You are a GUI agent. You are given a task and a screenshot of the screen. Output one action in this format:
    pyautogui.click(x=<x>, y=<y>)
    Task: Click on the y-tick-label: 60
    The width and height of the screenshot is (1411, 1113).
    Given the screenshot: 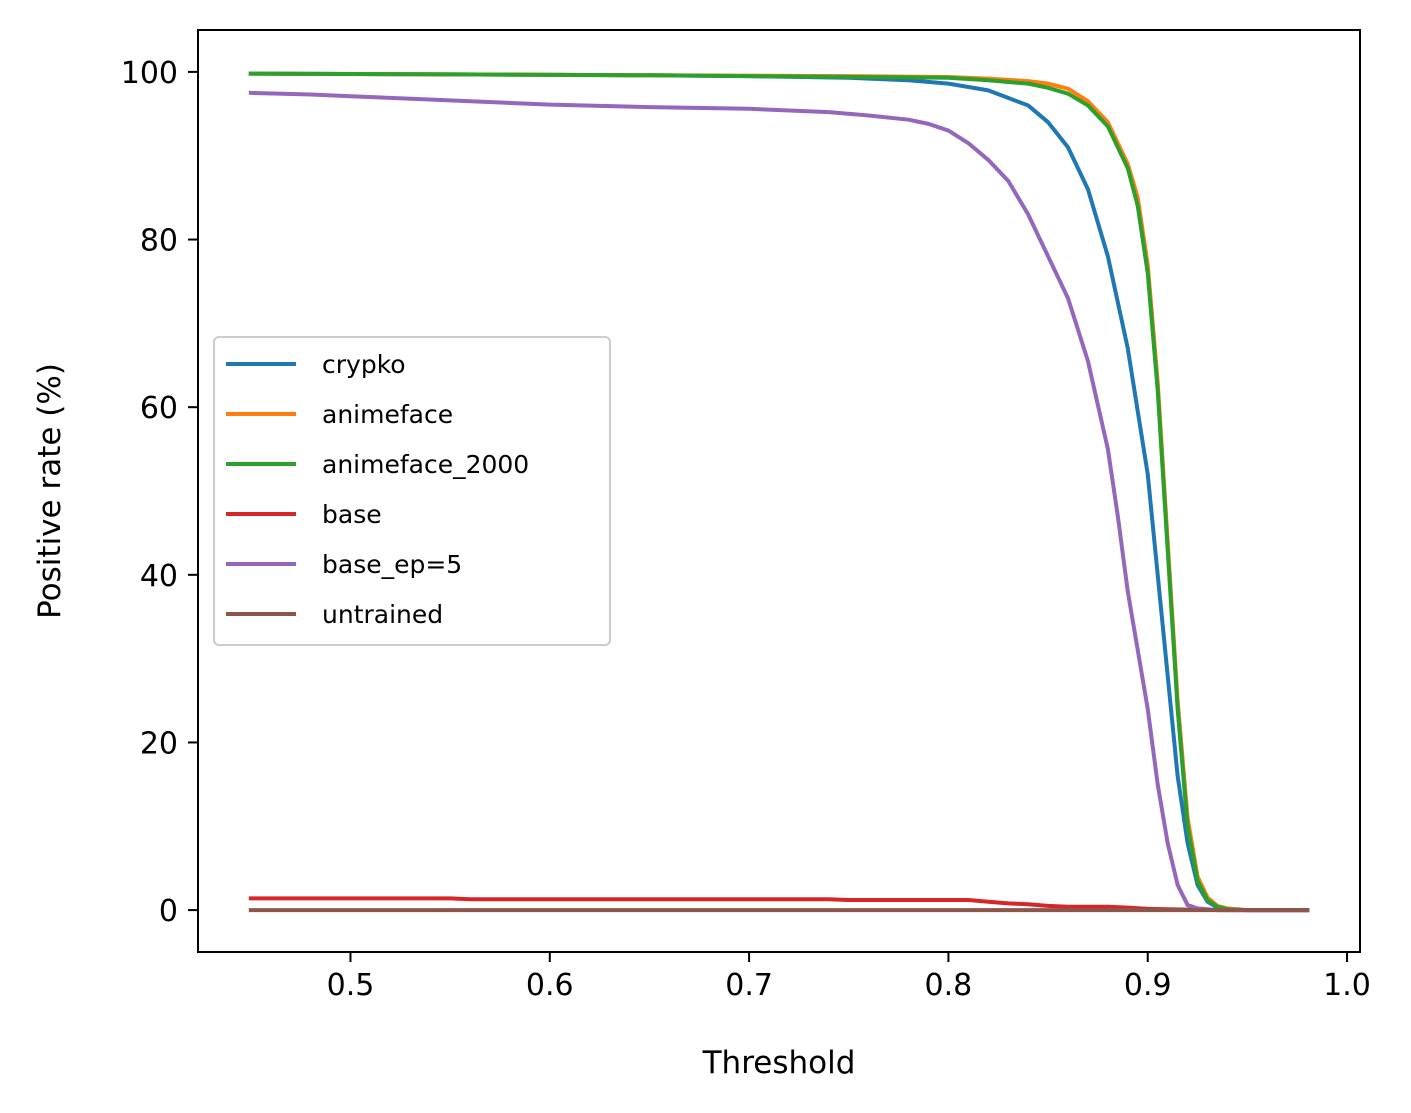 What is the action you would take?
    pyautogui.click(x=159, y=408)
    